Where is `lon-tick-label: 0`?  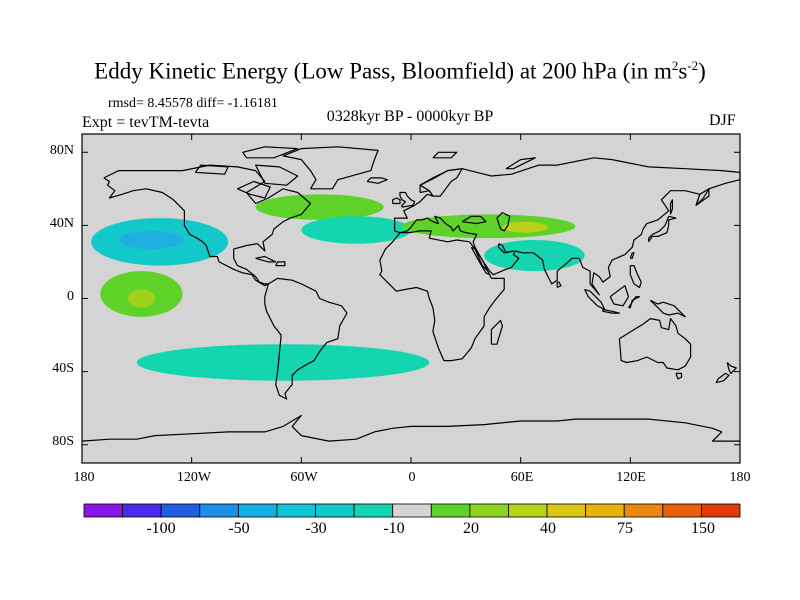
lon-tick-label: 0 is located at coordinates (412, 477).